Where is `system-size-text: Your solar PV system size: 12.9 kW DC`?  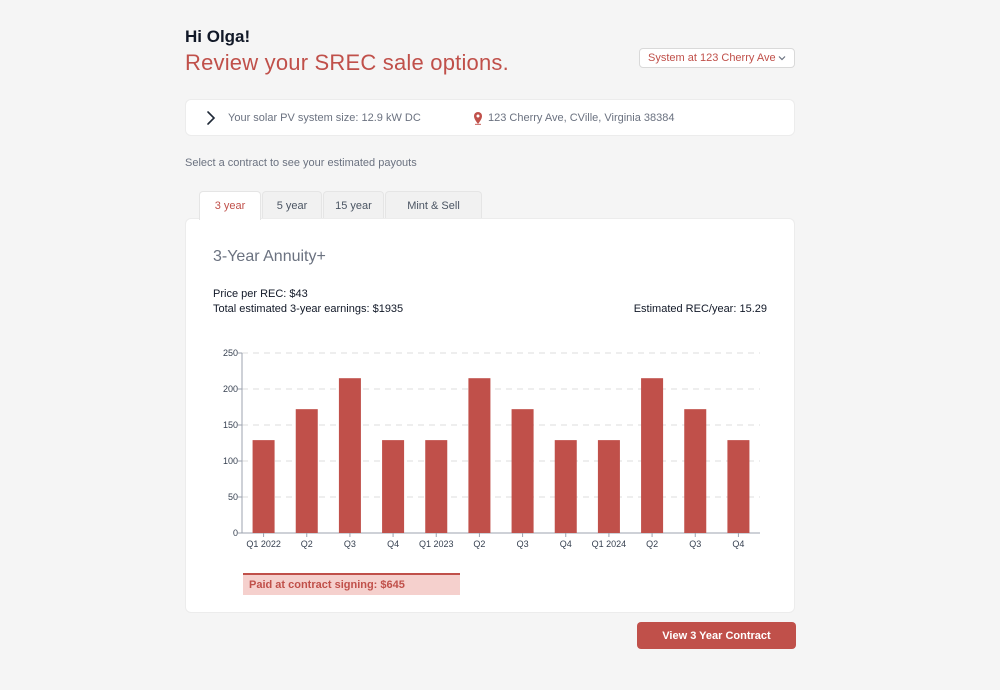
system-size-text: Your solar PV system size: 12.9 kW DC is located at coordinates (324, 118).